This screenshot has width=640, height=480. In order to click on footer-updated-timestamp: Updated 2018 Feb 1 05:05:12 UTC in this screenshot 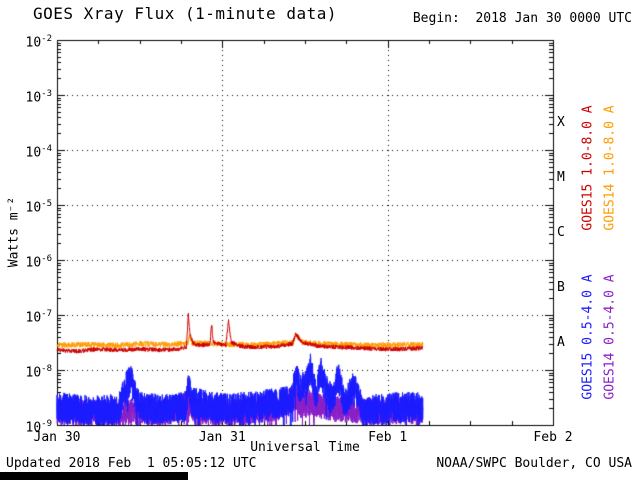, I will do `click(131, 463)`.